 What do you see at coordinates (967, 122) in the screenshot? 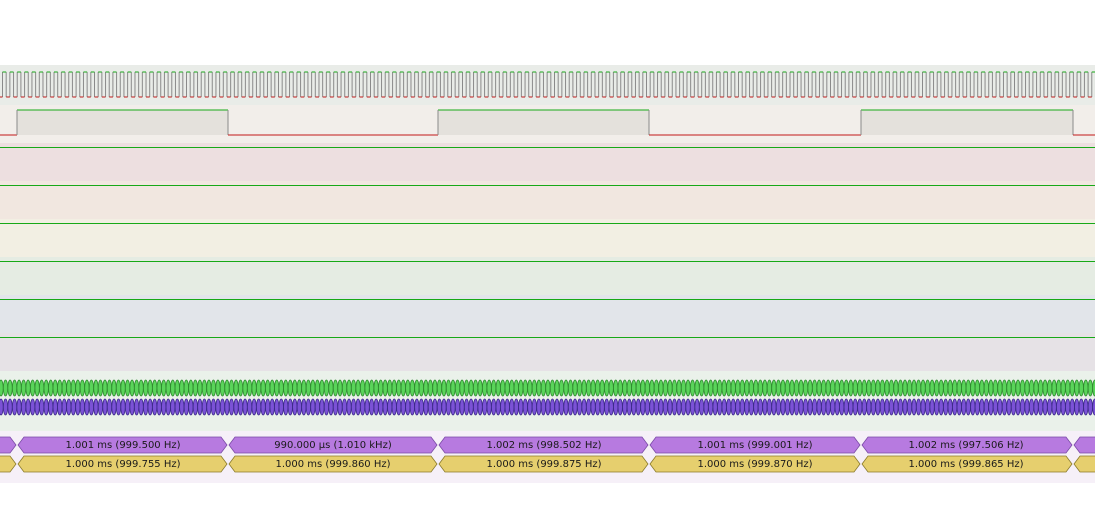
I see `pulse-high-fill` at bounding box center [967, 122].